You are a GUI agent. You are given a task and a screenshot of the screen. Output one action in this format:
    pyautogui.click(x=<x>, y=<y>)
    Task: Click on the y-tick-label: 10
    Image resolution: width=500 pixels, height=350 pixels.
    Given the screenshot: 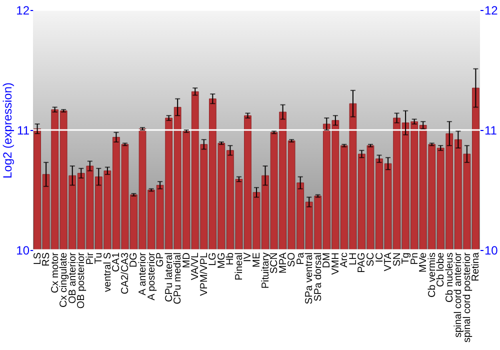 What is the action you would take?
    pyautogui.click(x=23, y=251)
    